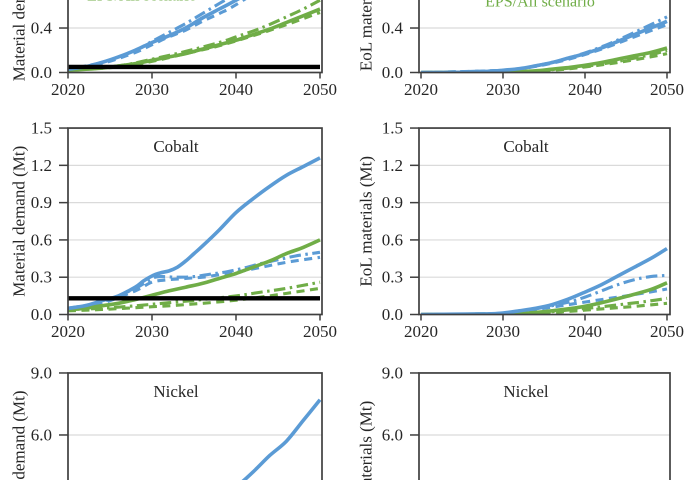  I want to click on series-blue-dashdot, so click(148, 35).